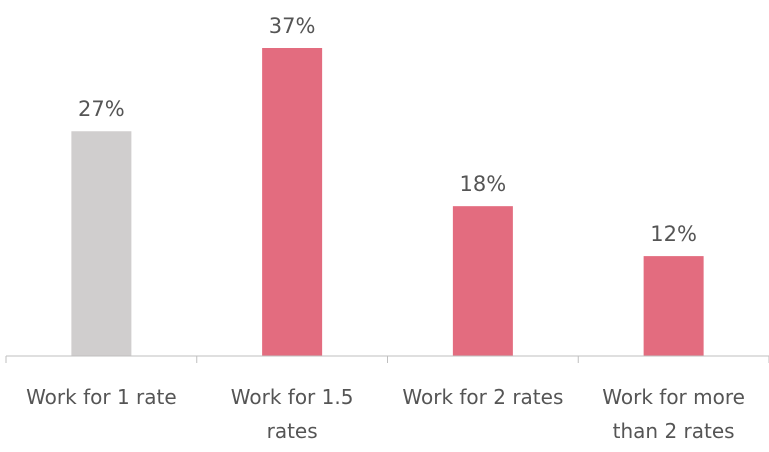  I want to click on category-label-line: than 2 rates, so click(674, 431).